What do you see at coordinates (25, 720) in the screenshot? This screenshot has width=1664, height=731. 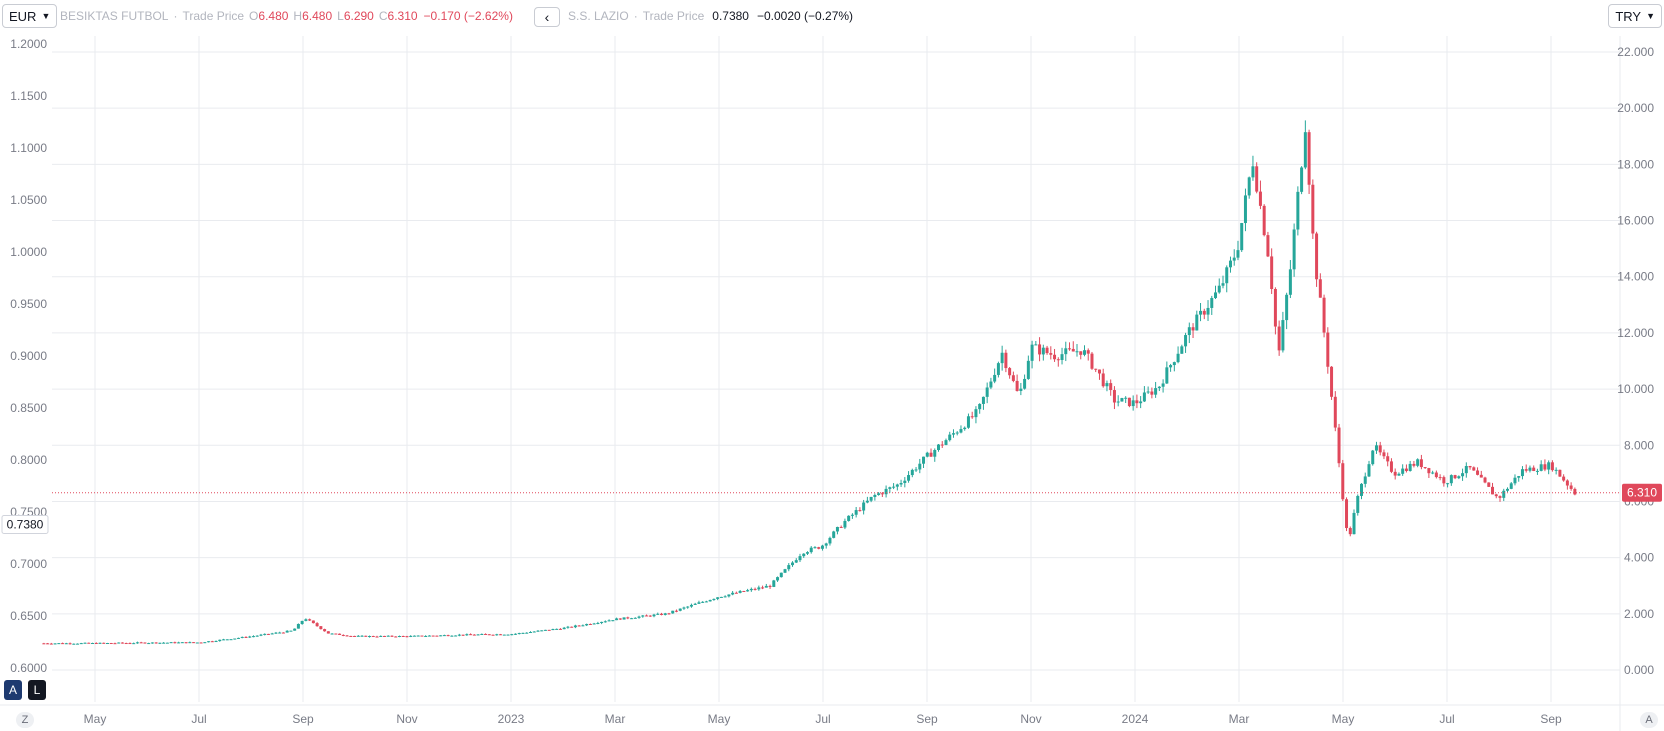 I see `zoom-reset-button: Z` at bounding box center [25, 720].